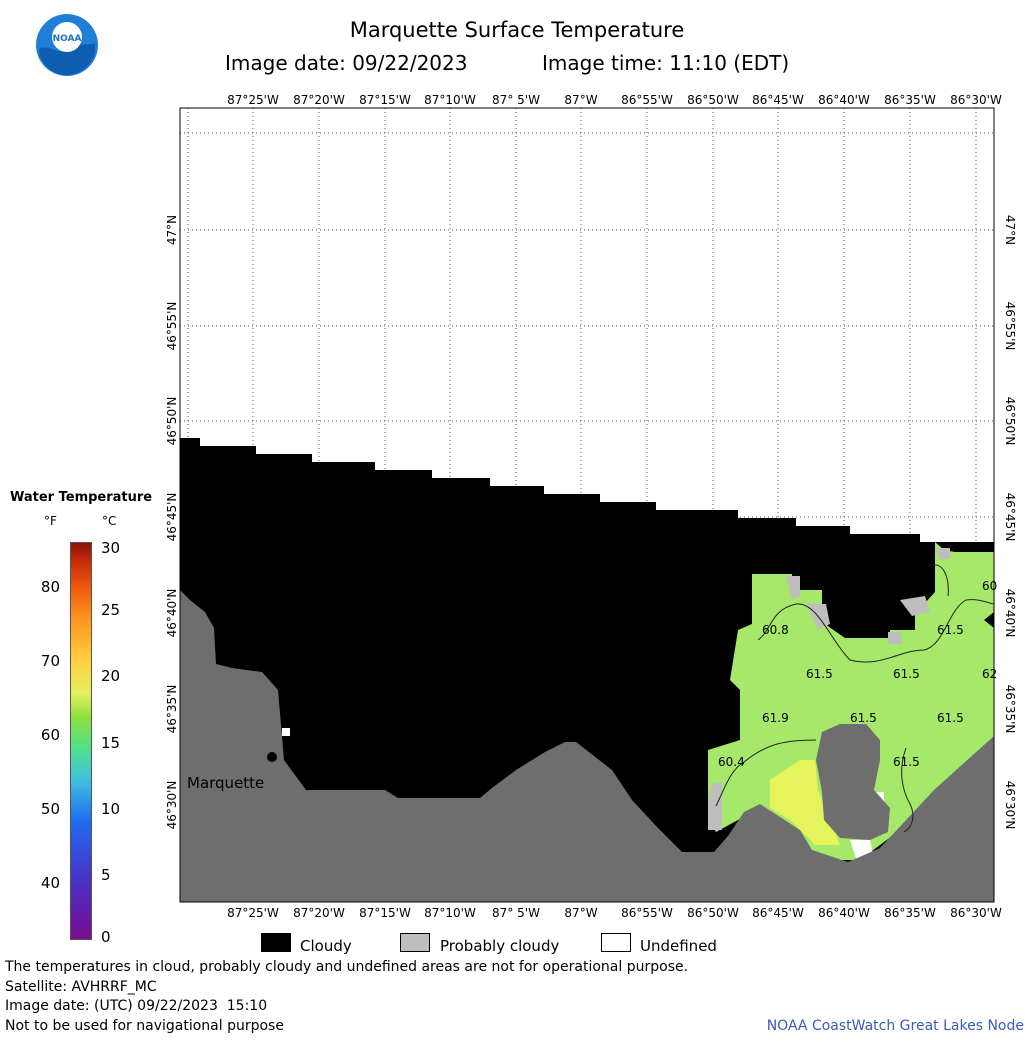 The width and height of the screenshot is (1034, 1043). Describe the element at coordinates (106, 937) in the screenshot. I see `c-tick: 0` at that location.